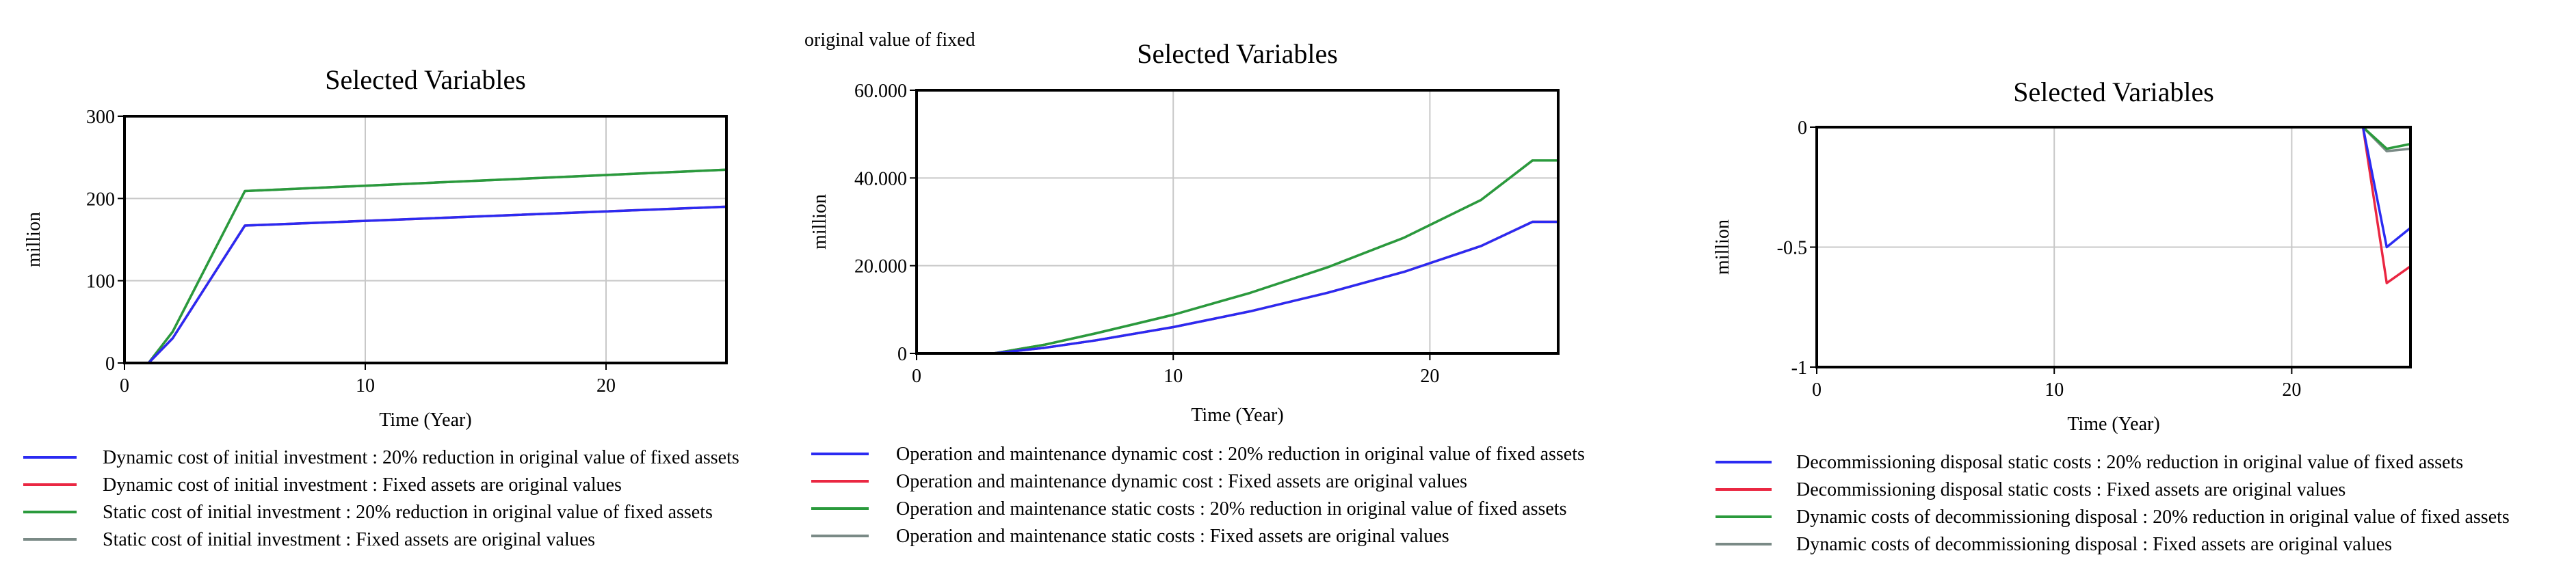 This screenshot has height=579, width=2576. I want to click on y-tick-label: 40.000, so click(880, 178).